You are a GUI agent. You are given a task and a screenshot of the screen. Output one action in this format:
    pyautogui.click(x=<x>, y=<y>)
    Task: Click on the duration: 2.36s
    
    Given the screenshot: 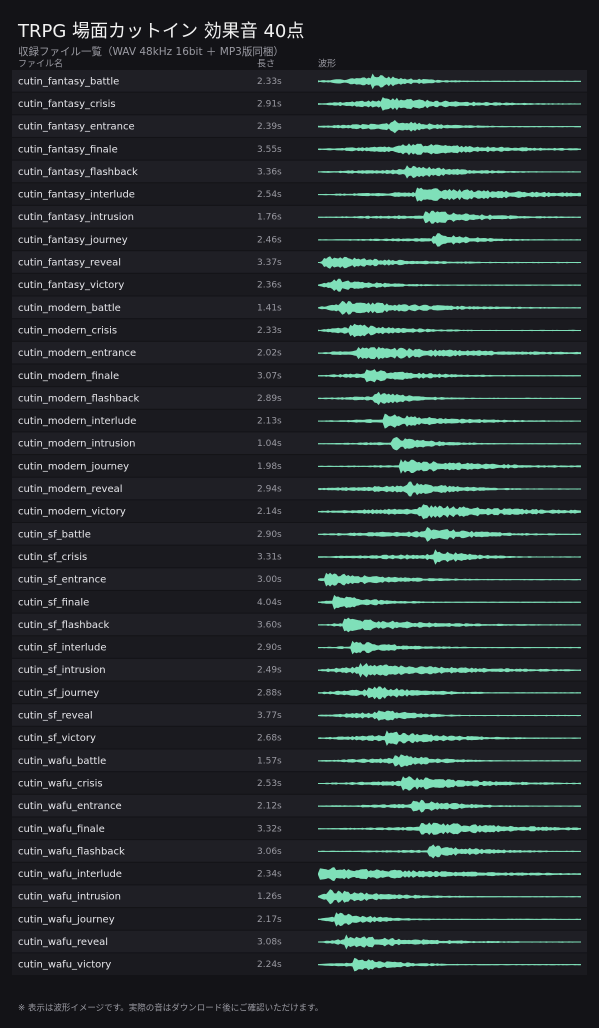 What is the action you would take?
    pyautogui.click(x=269, y=286)
    